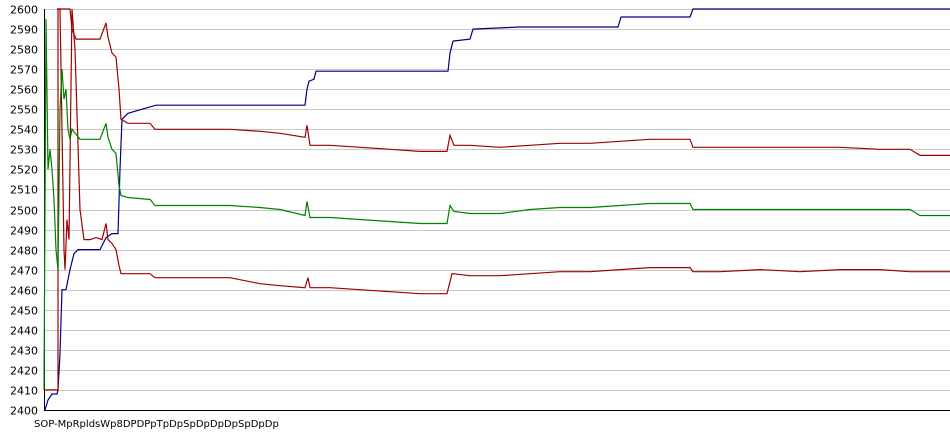 This screenshot has width=950, height=435. I want to click on y-tick-label: 2420, so click(24, 371).